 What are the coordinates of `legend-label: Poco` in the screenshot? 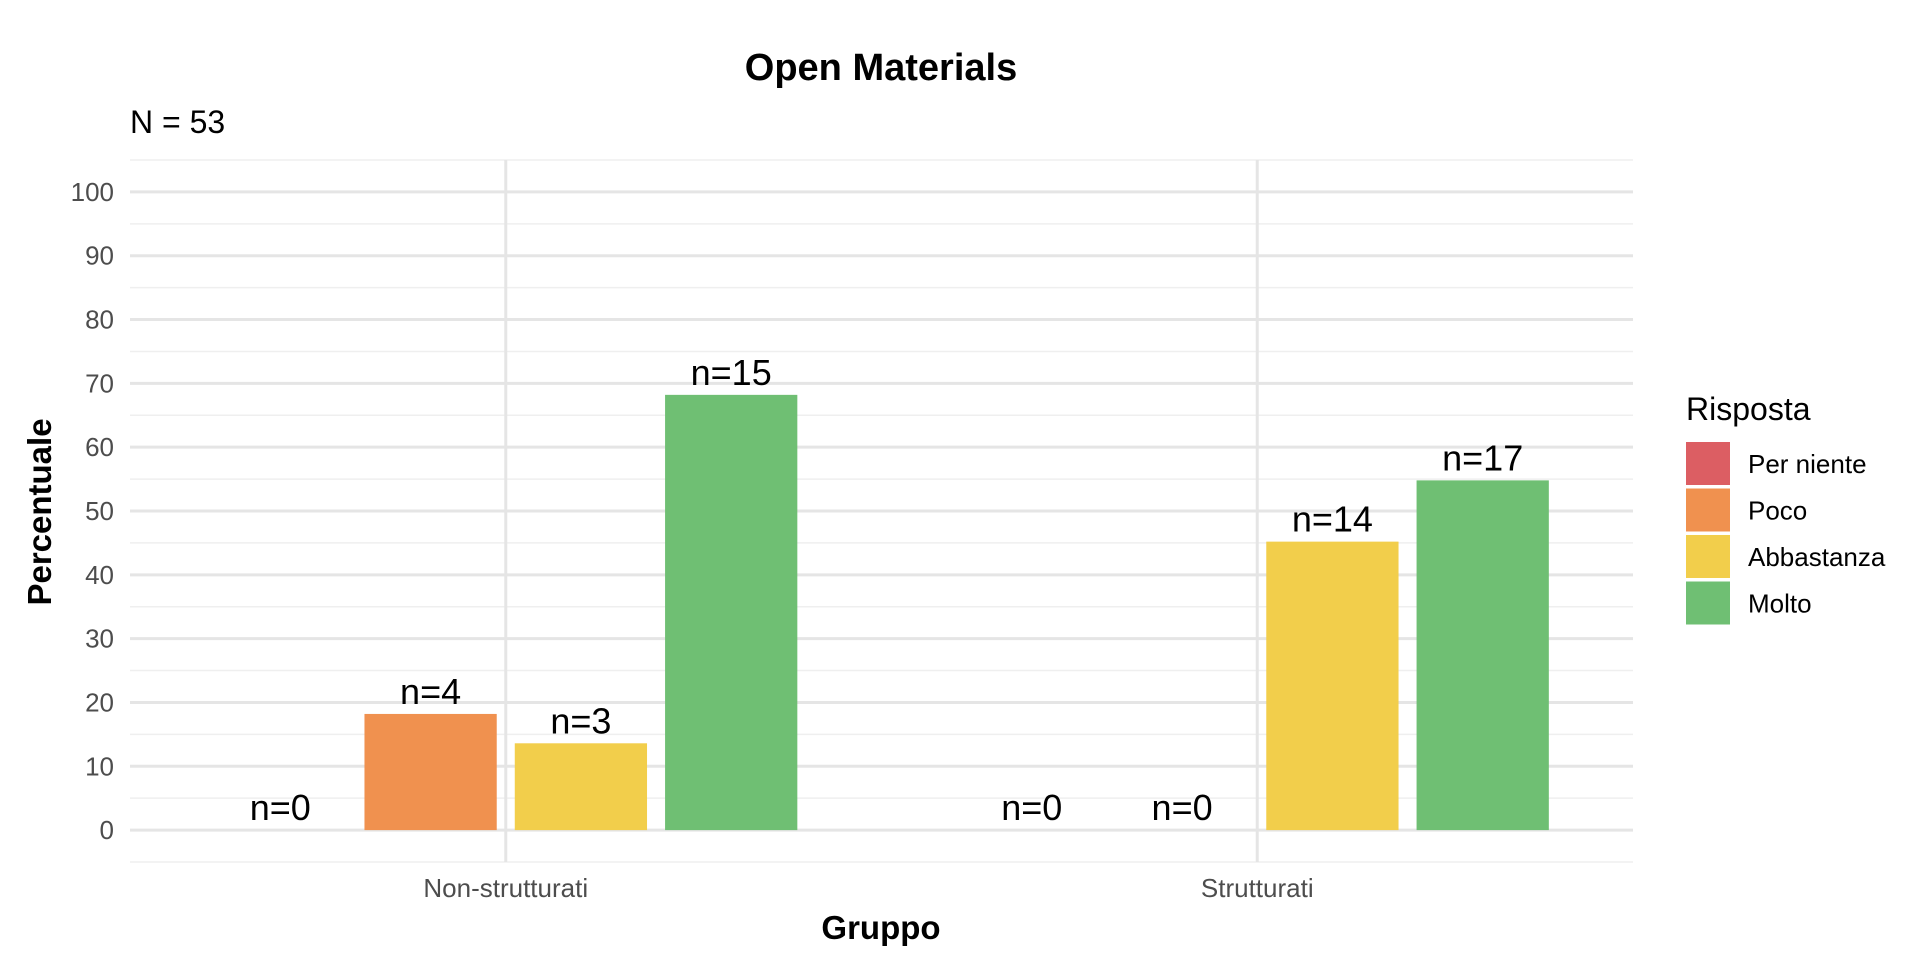 It's located at (1777, 511).